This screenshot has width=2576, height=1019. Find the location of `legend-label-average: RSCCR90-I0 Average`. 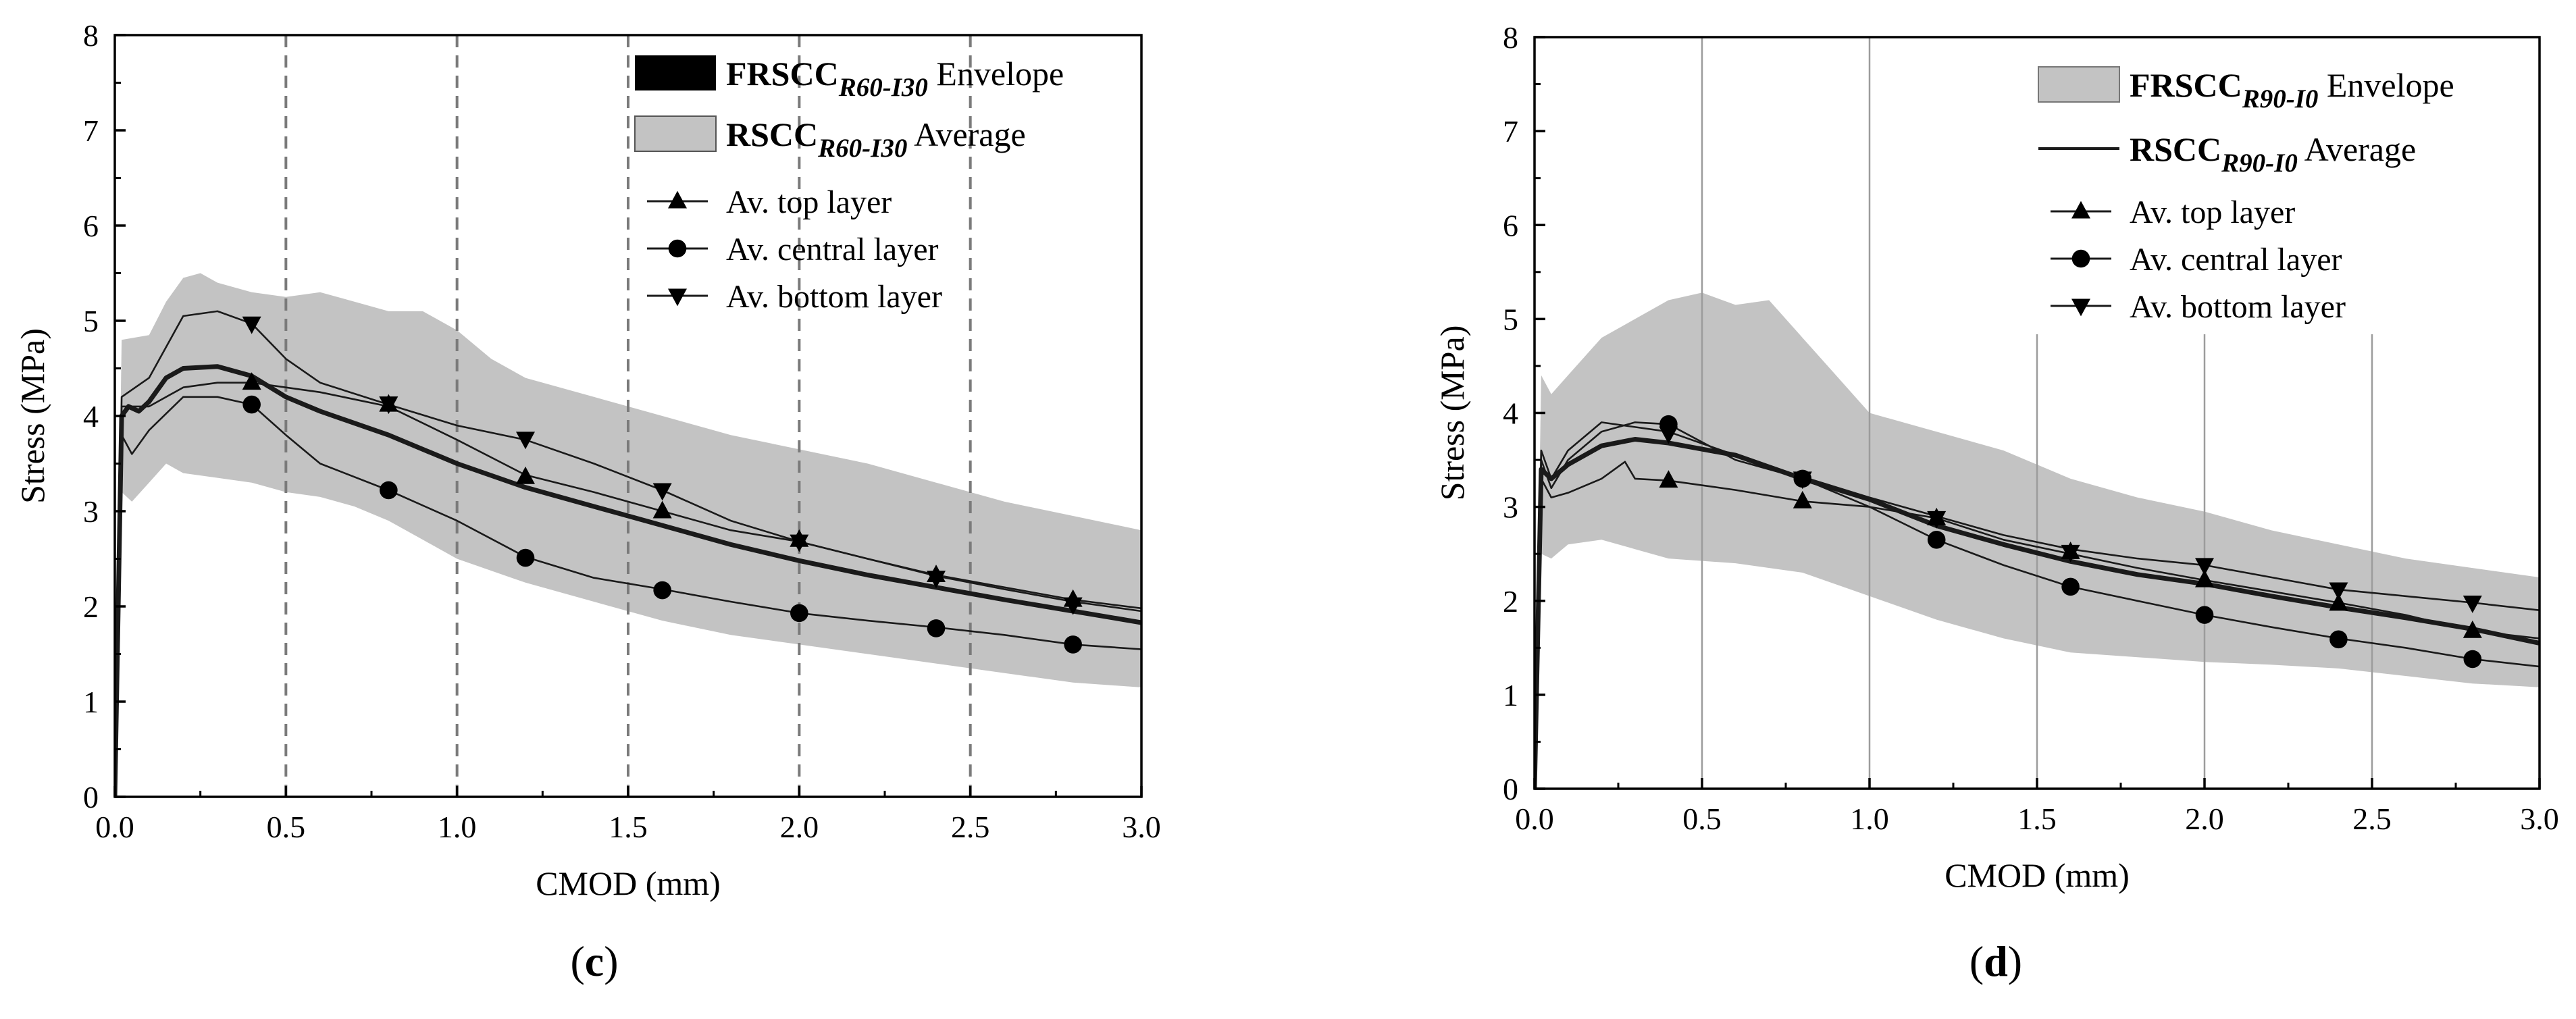

legend-label-average: RSCCR90-I0 Average is located at coordinates (2273, 154).